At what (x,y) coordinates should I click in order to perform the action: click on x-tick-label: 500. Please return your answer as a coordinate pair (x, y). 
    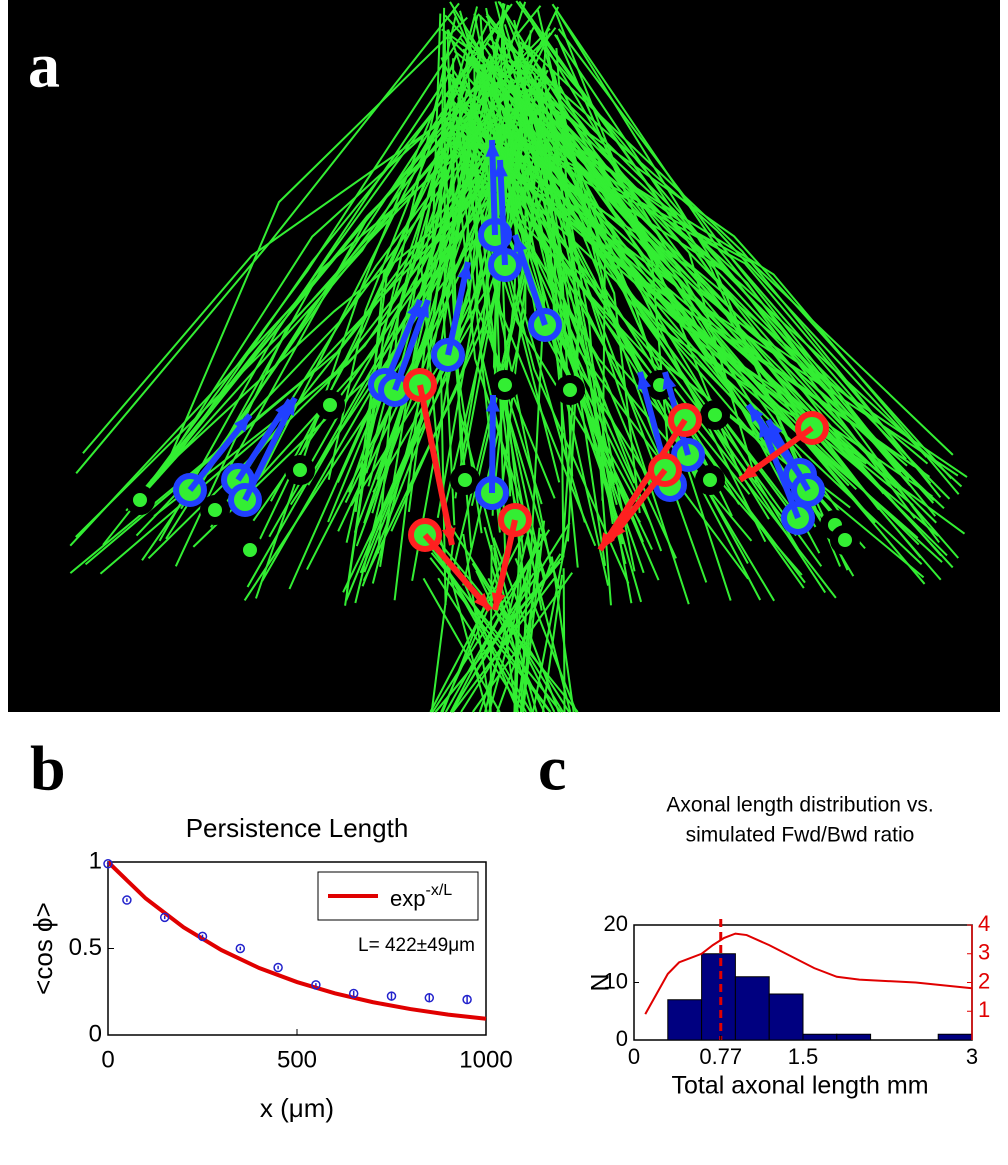
    Looking at the image, I should click on (297, 1059).